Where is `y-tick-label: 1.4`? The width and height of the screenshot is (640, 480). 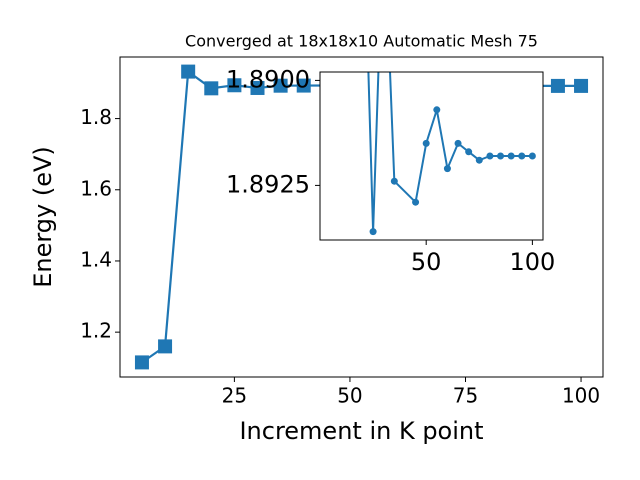
y-tick-label: 1.4 is located at coordinates (96, 259).